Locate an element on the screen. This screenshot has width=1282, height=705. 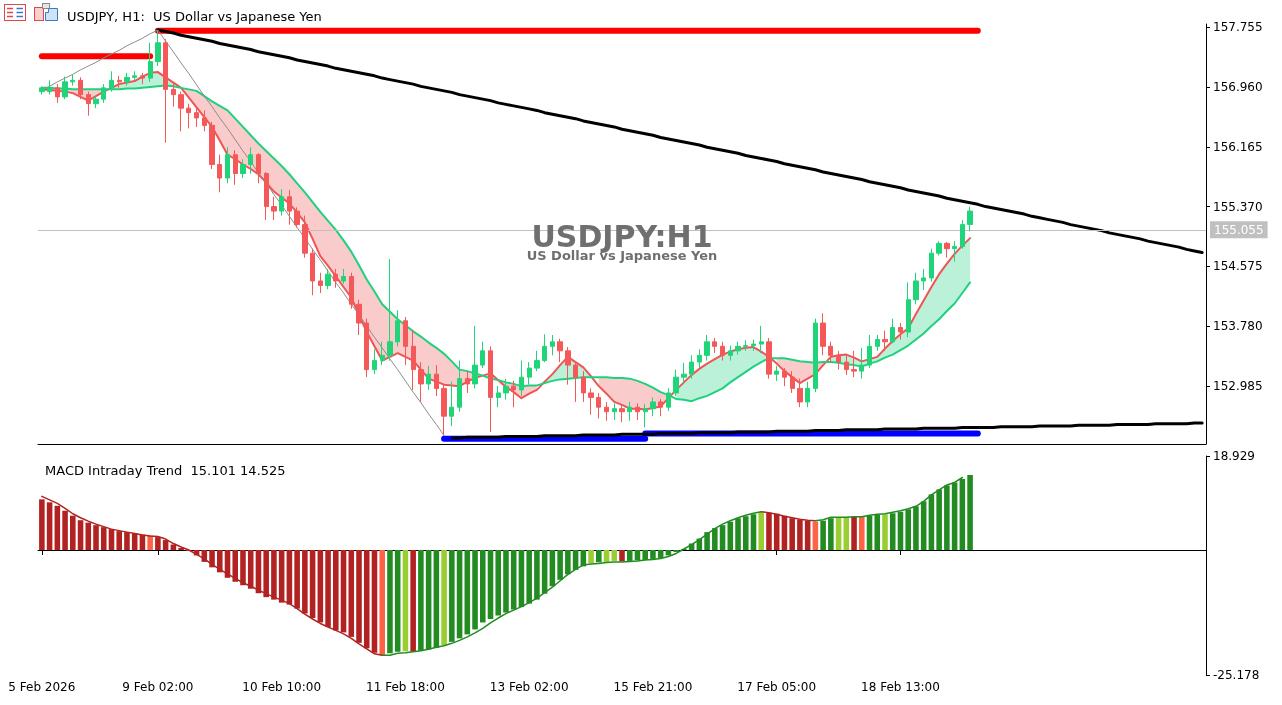
y-tick-label: 155.370 is located at coordinates (1238, 206).